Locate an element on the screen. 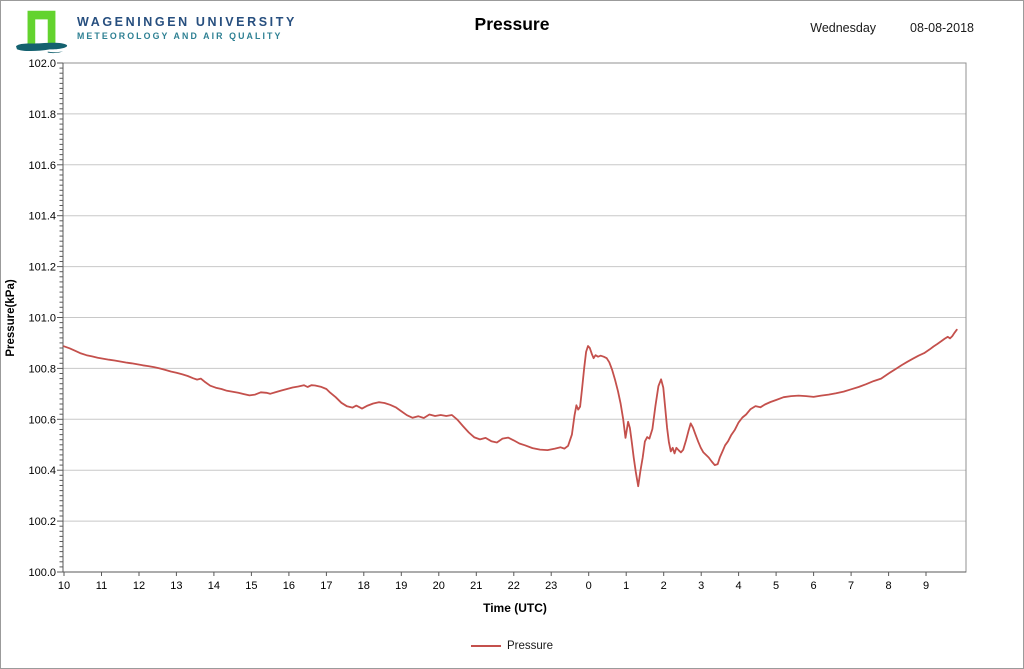 Image resolution: width=1024 pixels, height=669 pixels. y-tick-label: 101.2 is located at coordinates (42, 268).